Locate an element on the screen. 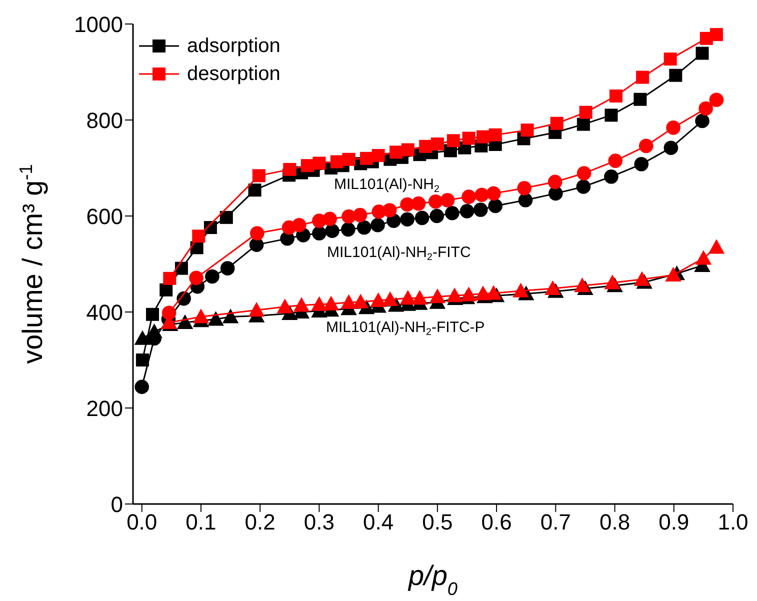 The width and height of the screenshot is (757, 601). x-tick-label: 0.1 is located at coordinates (201, 522).